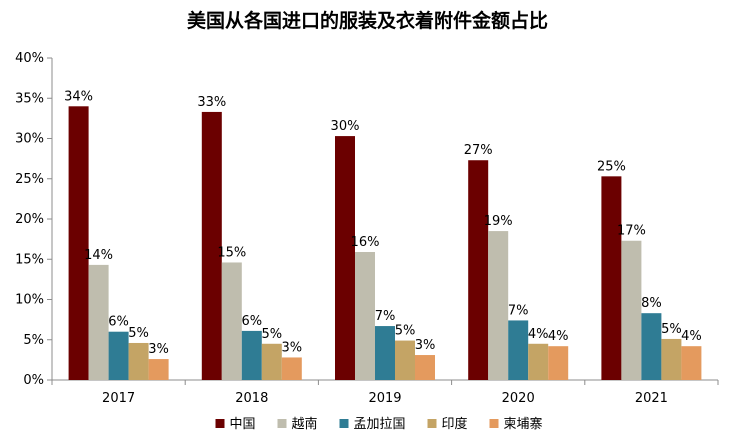  I want to click on chart-title: 美国从各国进口的服装及衣着附件金额占比, so click(367, 21).